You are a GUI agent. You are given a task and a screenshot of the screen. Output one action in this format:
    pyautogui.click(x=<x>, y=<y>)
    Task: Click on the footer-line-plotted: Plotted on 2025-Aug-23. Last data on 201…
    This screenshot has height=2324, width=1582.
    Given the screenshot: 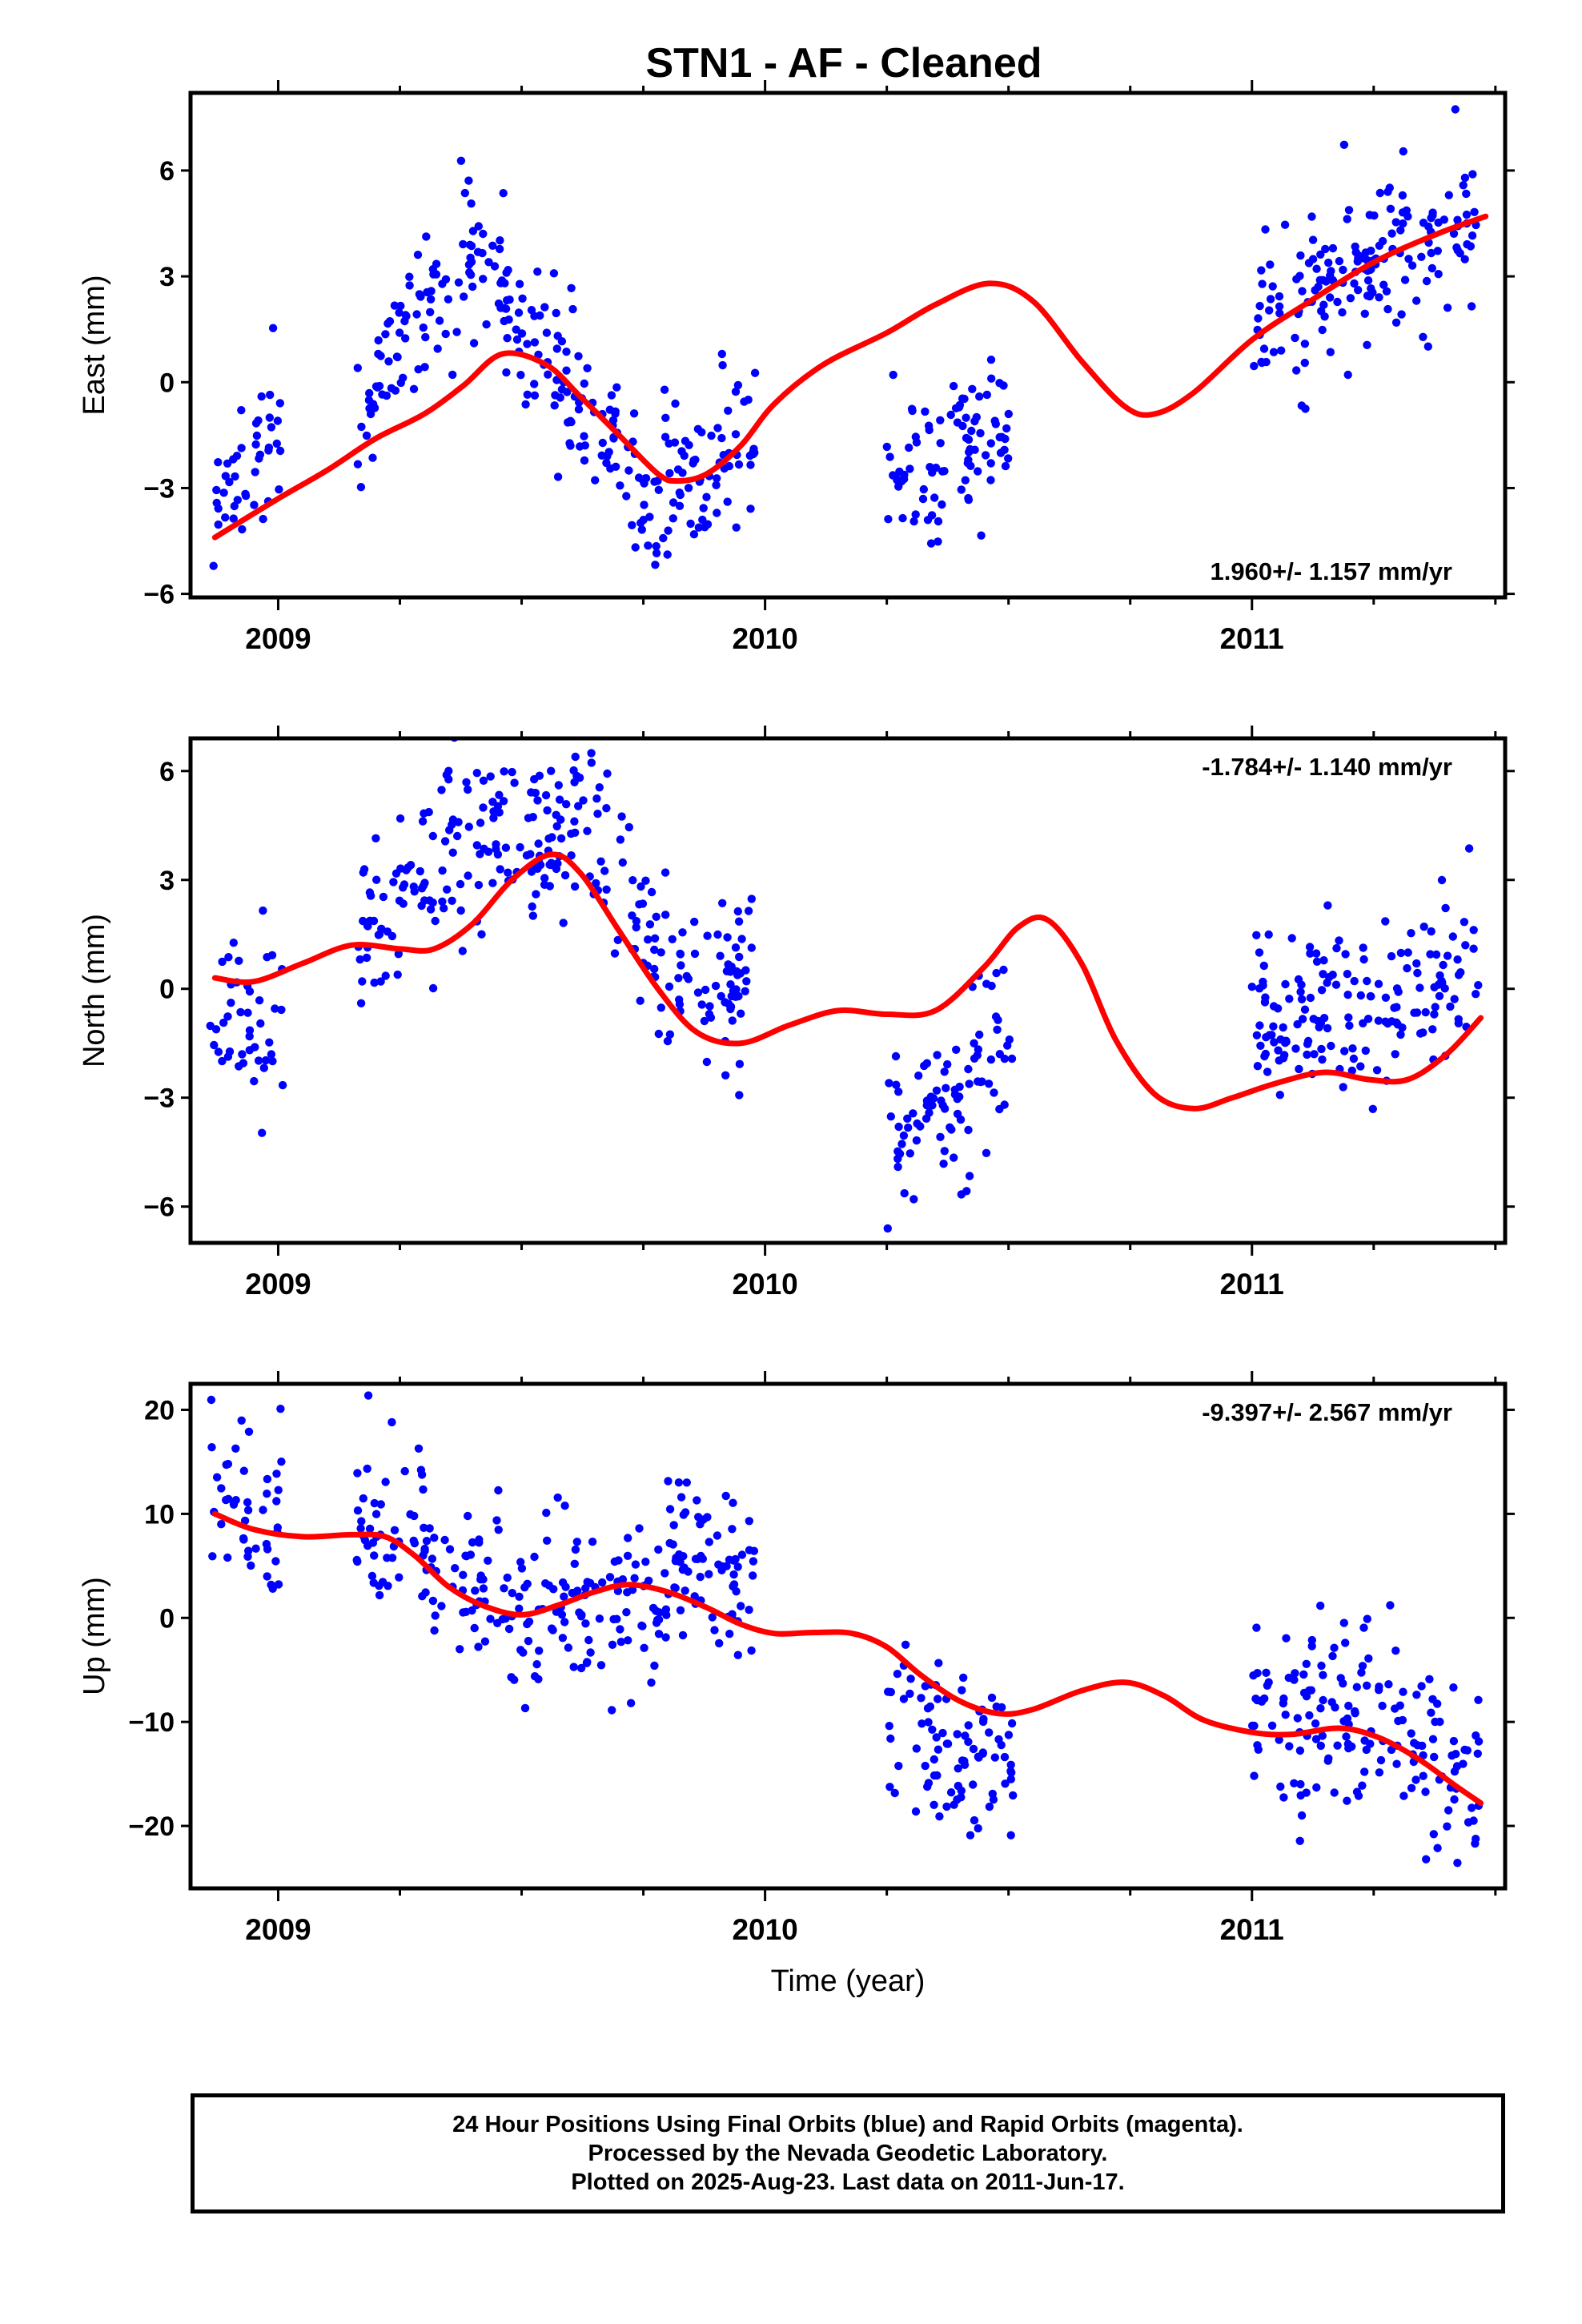 What is the action you would take?
    pyautogui.click(x=848, y=2182)
    